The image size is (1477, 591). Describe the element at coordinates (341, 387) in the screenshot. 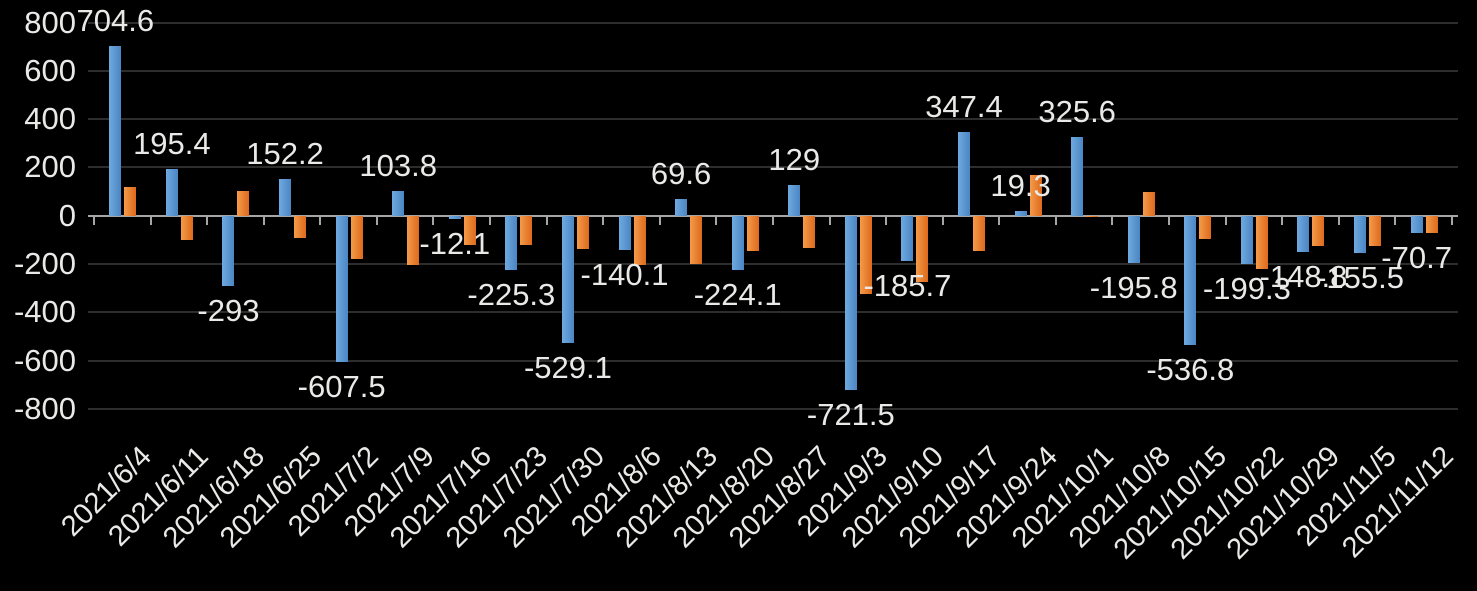

I see `bar-value-label: -607.5` at that location.